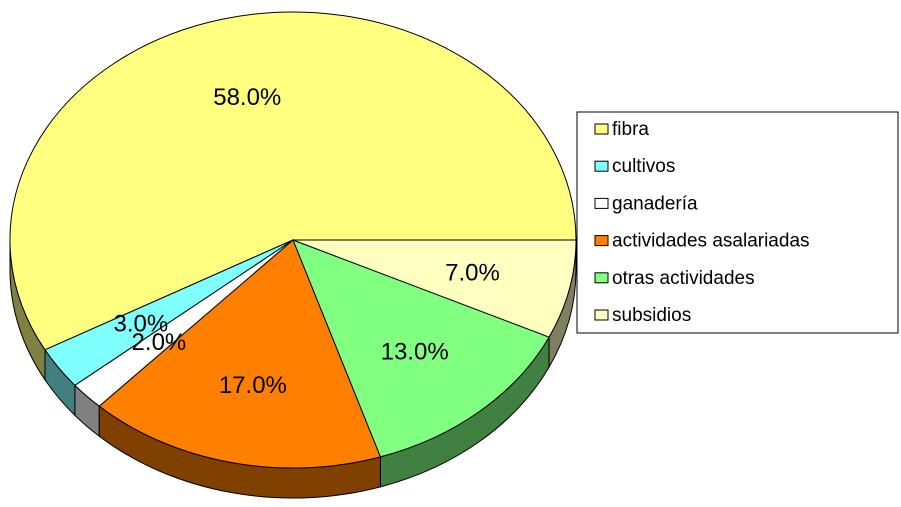 The image size is (901, 507). I want to click on legend-label: subsidios, so click(651, 315).